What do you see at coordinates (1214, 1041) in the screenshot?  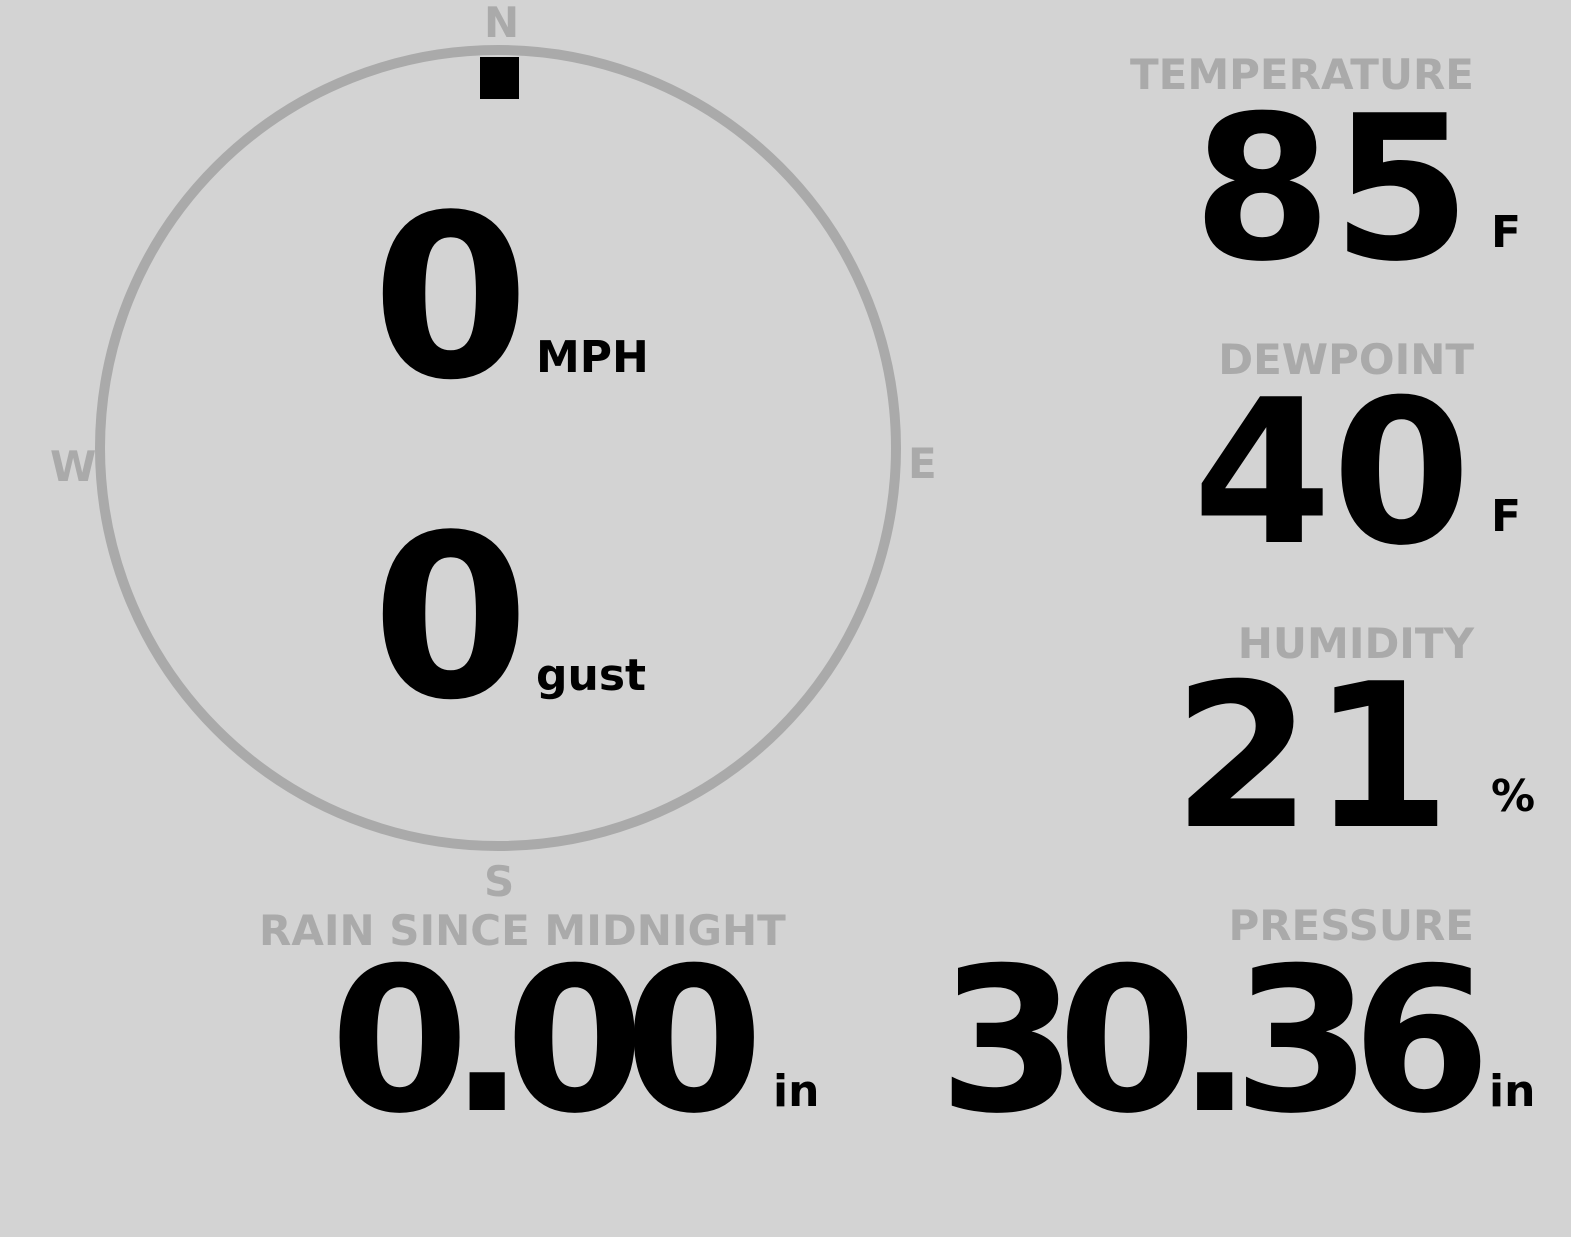 I see `pressure-value: 30.36` at bounding box center [1214, 1041].